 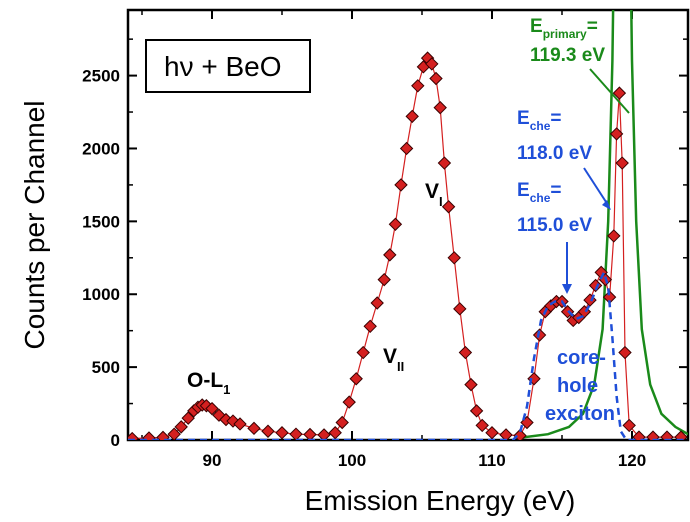 I want to click on annotation-core-hole-3: exciton, so click(x=580, y=414).